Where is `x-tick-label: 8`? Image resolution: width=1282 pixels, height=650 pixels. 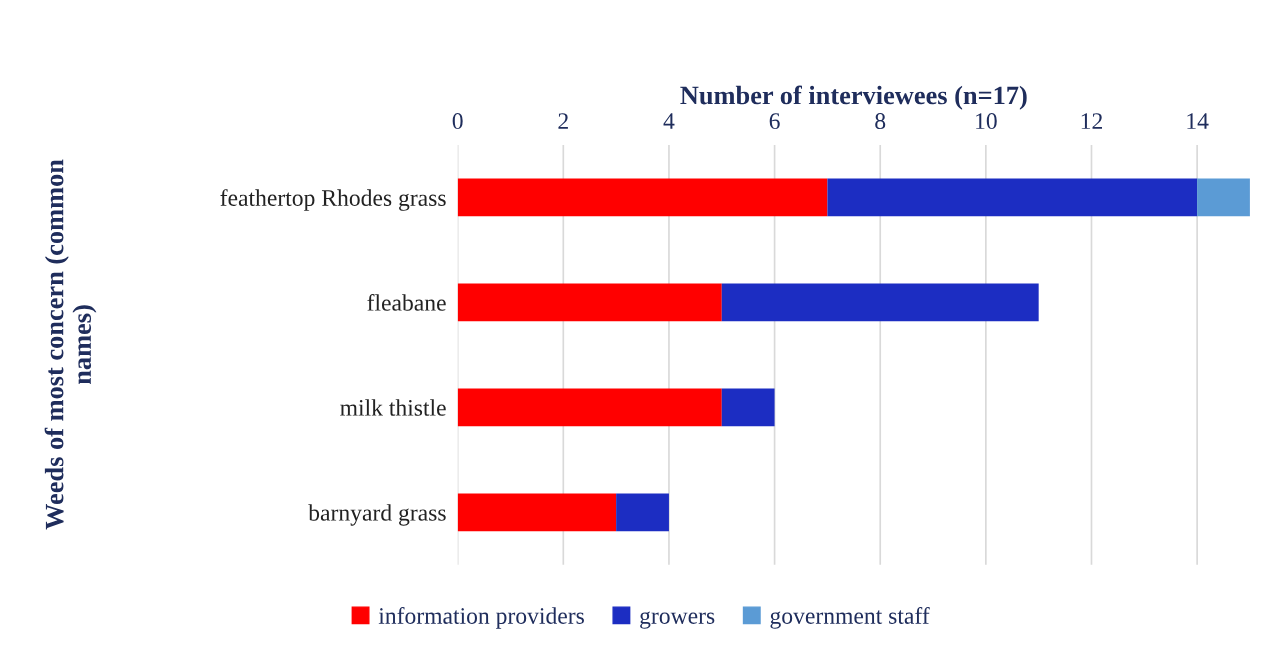
x-tick-label: 8 is located at coordinates (880, 121).